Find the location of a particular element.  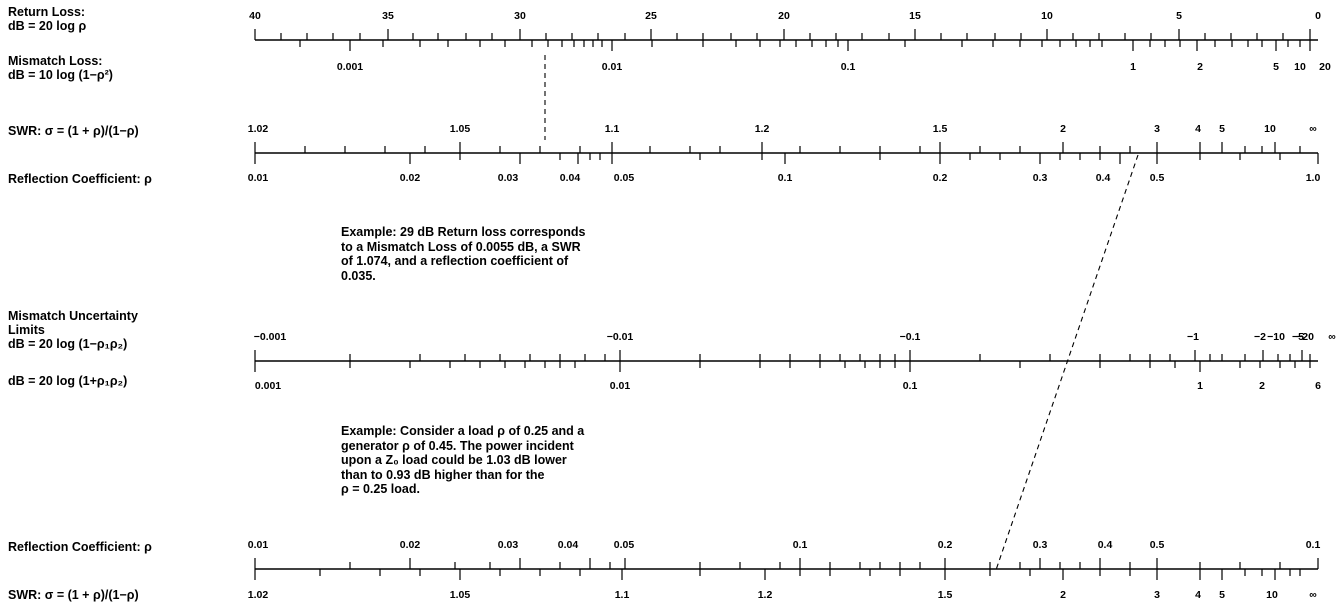

refl-top-tick-label: 0.03 is located at coordinates (508, 178).